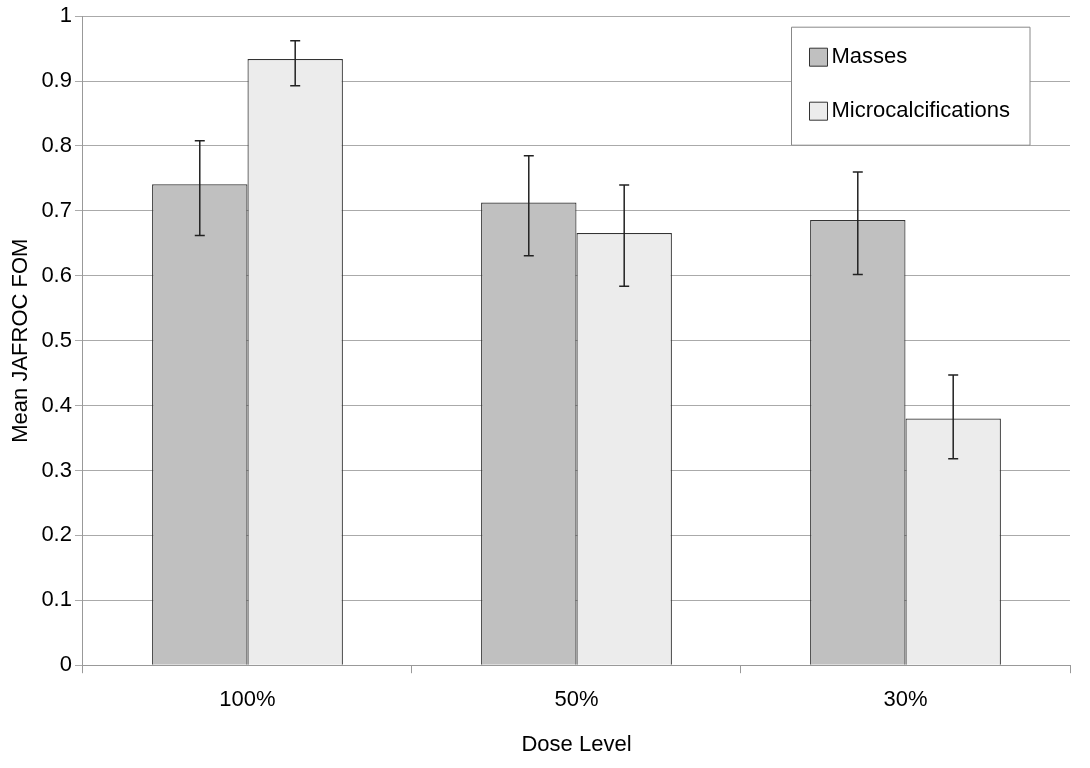 The height and width of the screenshot is (768, 1090). What do you see at coordinates (905, 699) in the screenshot?
I see `x-tick-label: 30%` at bounding box center [905, 699].